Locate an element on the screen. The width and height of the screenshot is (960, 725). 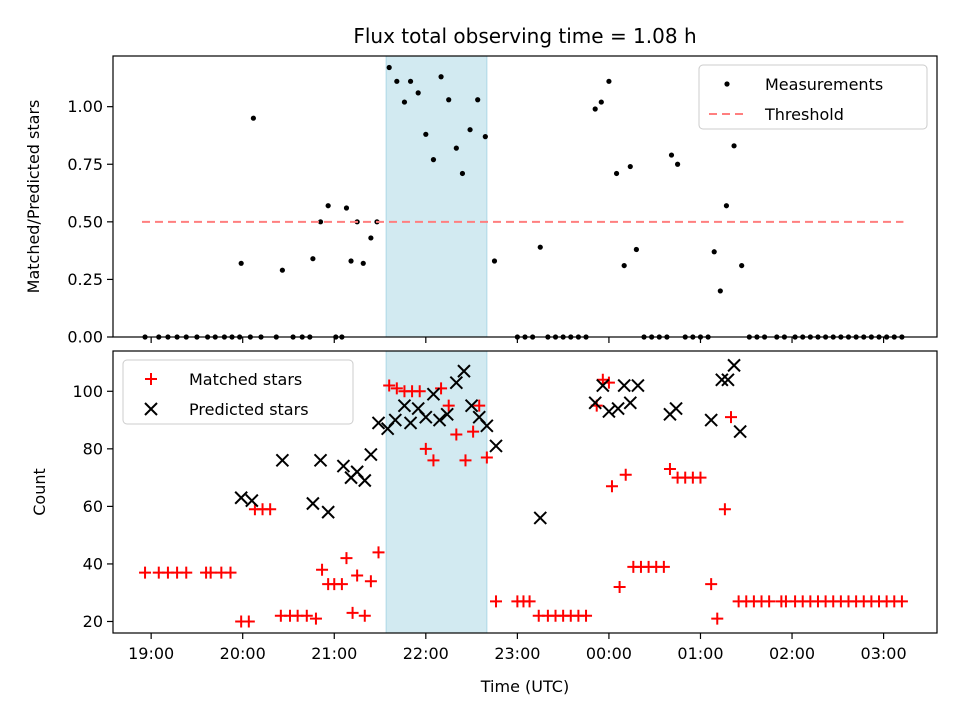
y-tick-label: 0.00 is located at coordinates (85, 337).